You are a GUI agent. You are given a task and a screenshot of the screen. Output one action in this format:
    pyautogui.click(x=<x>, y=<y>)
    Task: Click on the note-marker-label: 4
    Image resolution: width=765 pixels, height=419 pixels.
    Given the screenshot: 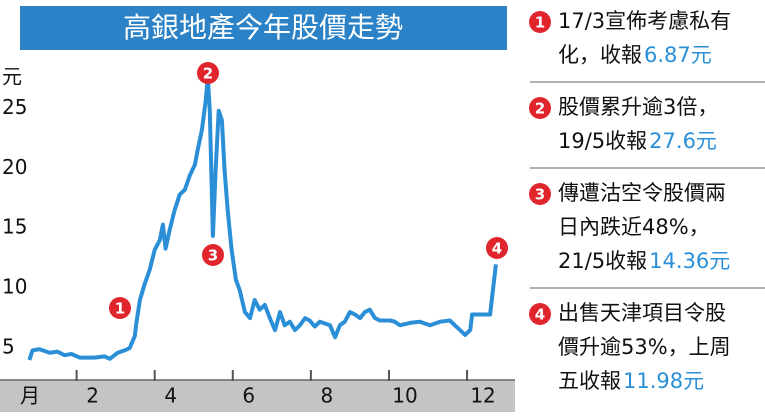 What is the action you would take?
    pyautogui.click(x=540, y=315)
    